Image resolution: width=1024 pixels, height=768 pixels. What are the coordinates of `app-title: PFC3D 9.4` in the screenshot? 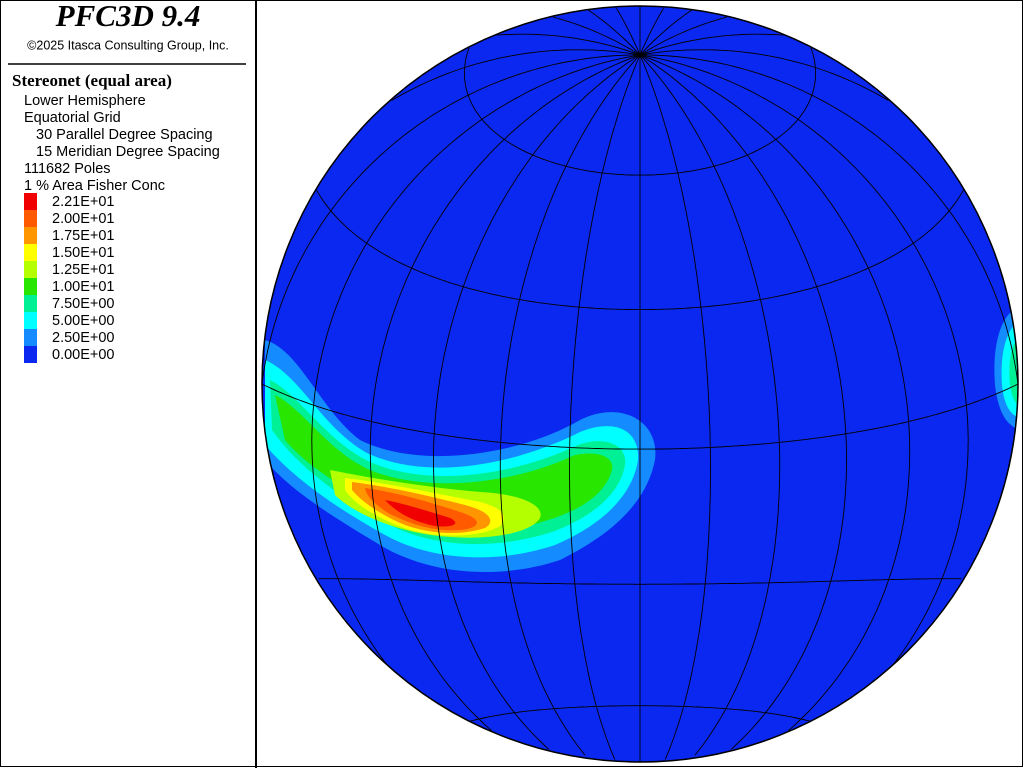 It's located at (128, 16).